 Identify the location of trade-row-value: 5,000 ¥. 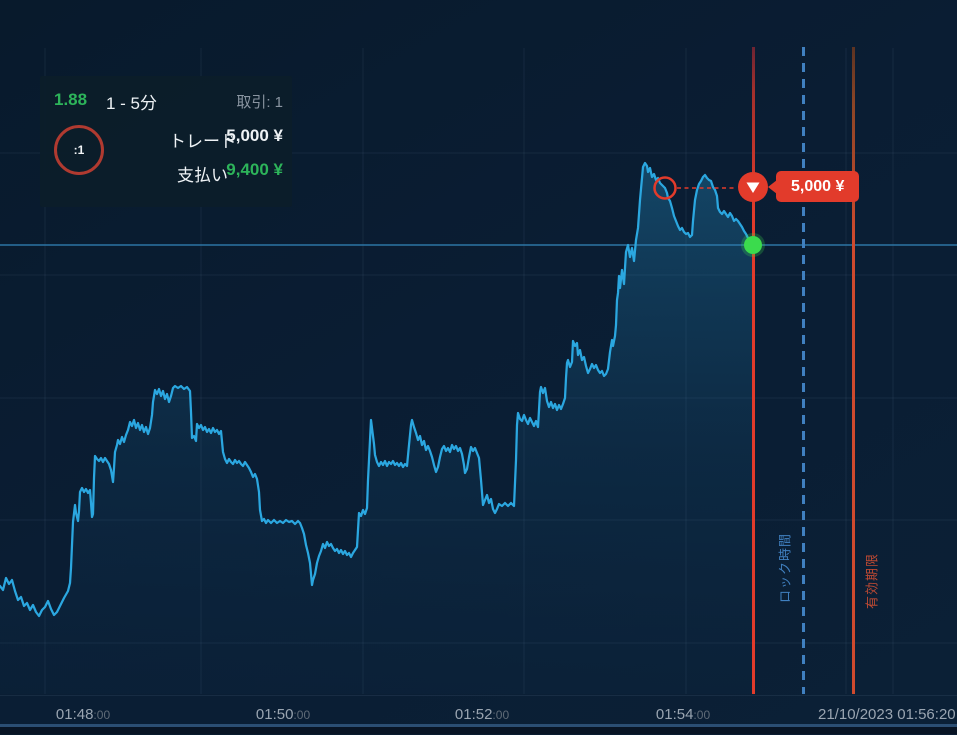
(254, 135).